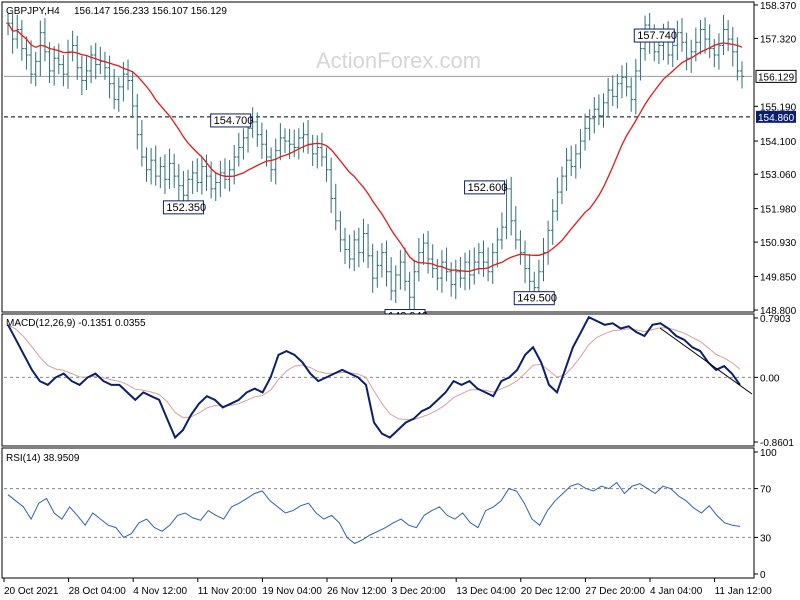  Describe the element at coordinates (765, 514) in the screenshot. I see `rsi-axis: 100 70 30 0` at that location.